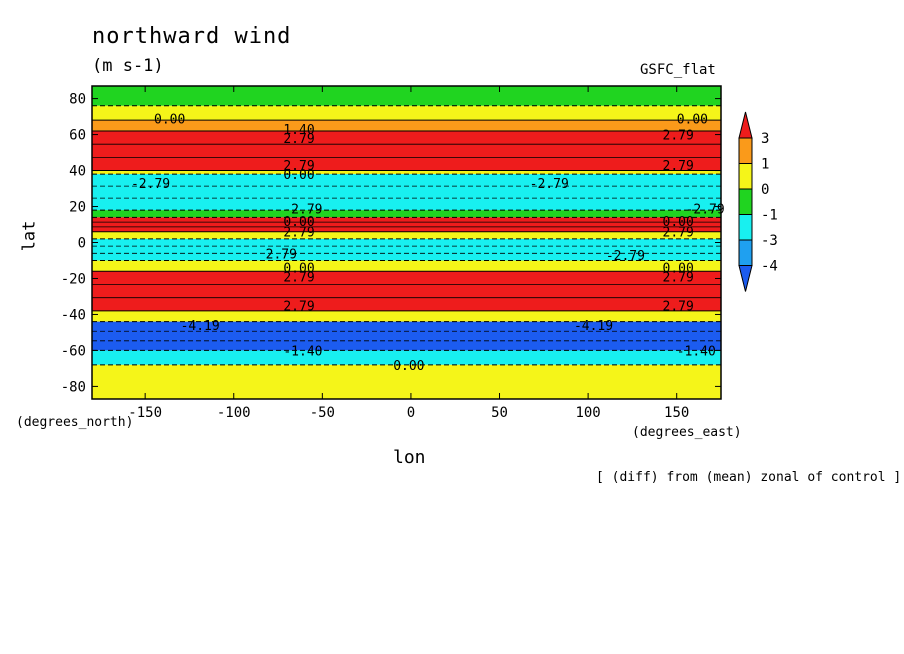 This screenshot has width=904, height=654. I want to click on contour-label-0: 0.00, so click(169, 119).